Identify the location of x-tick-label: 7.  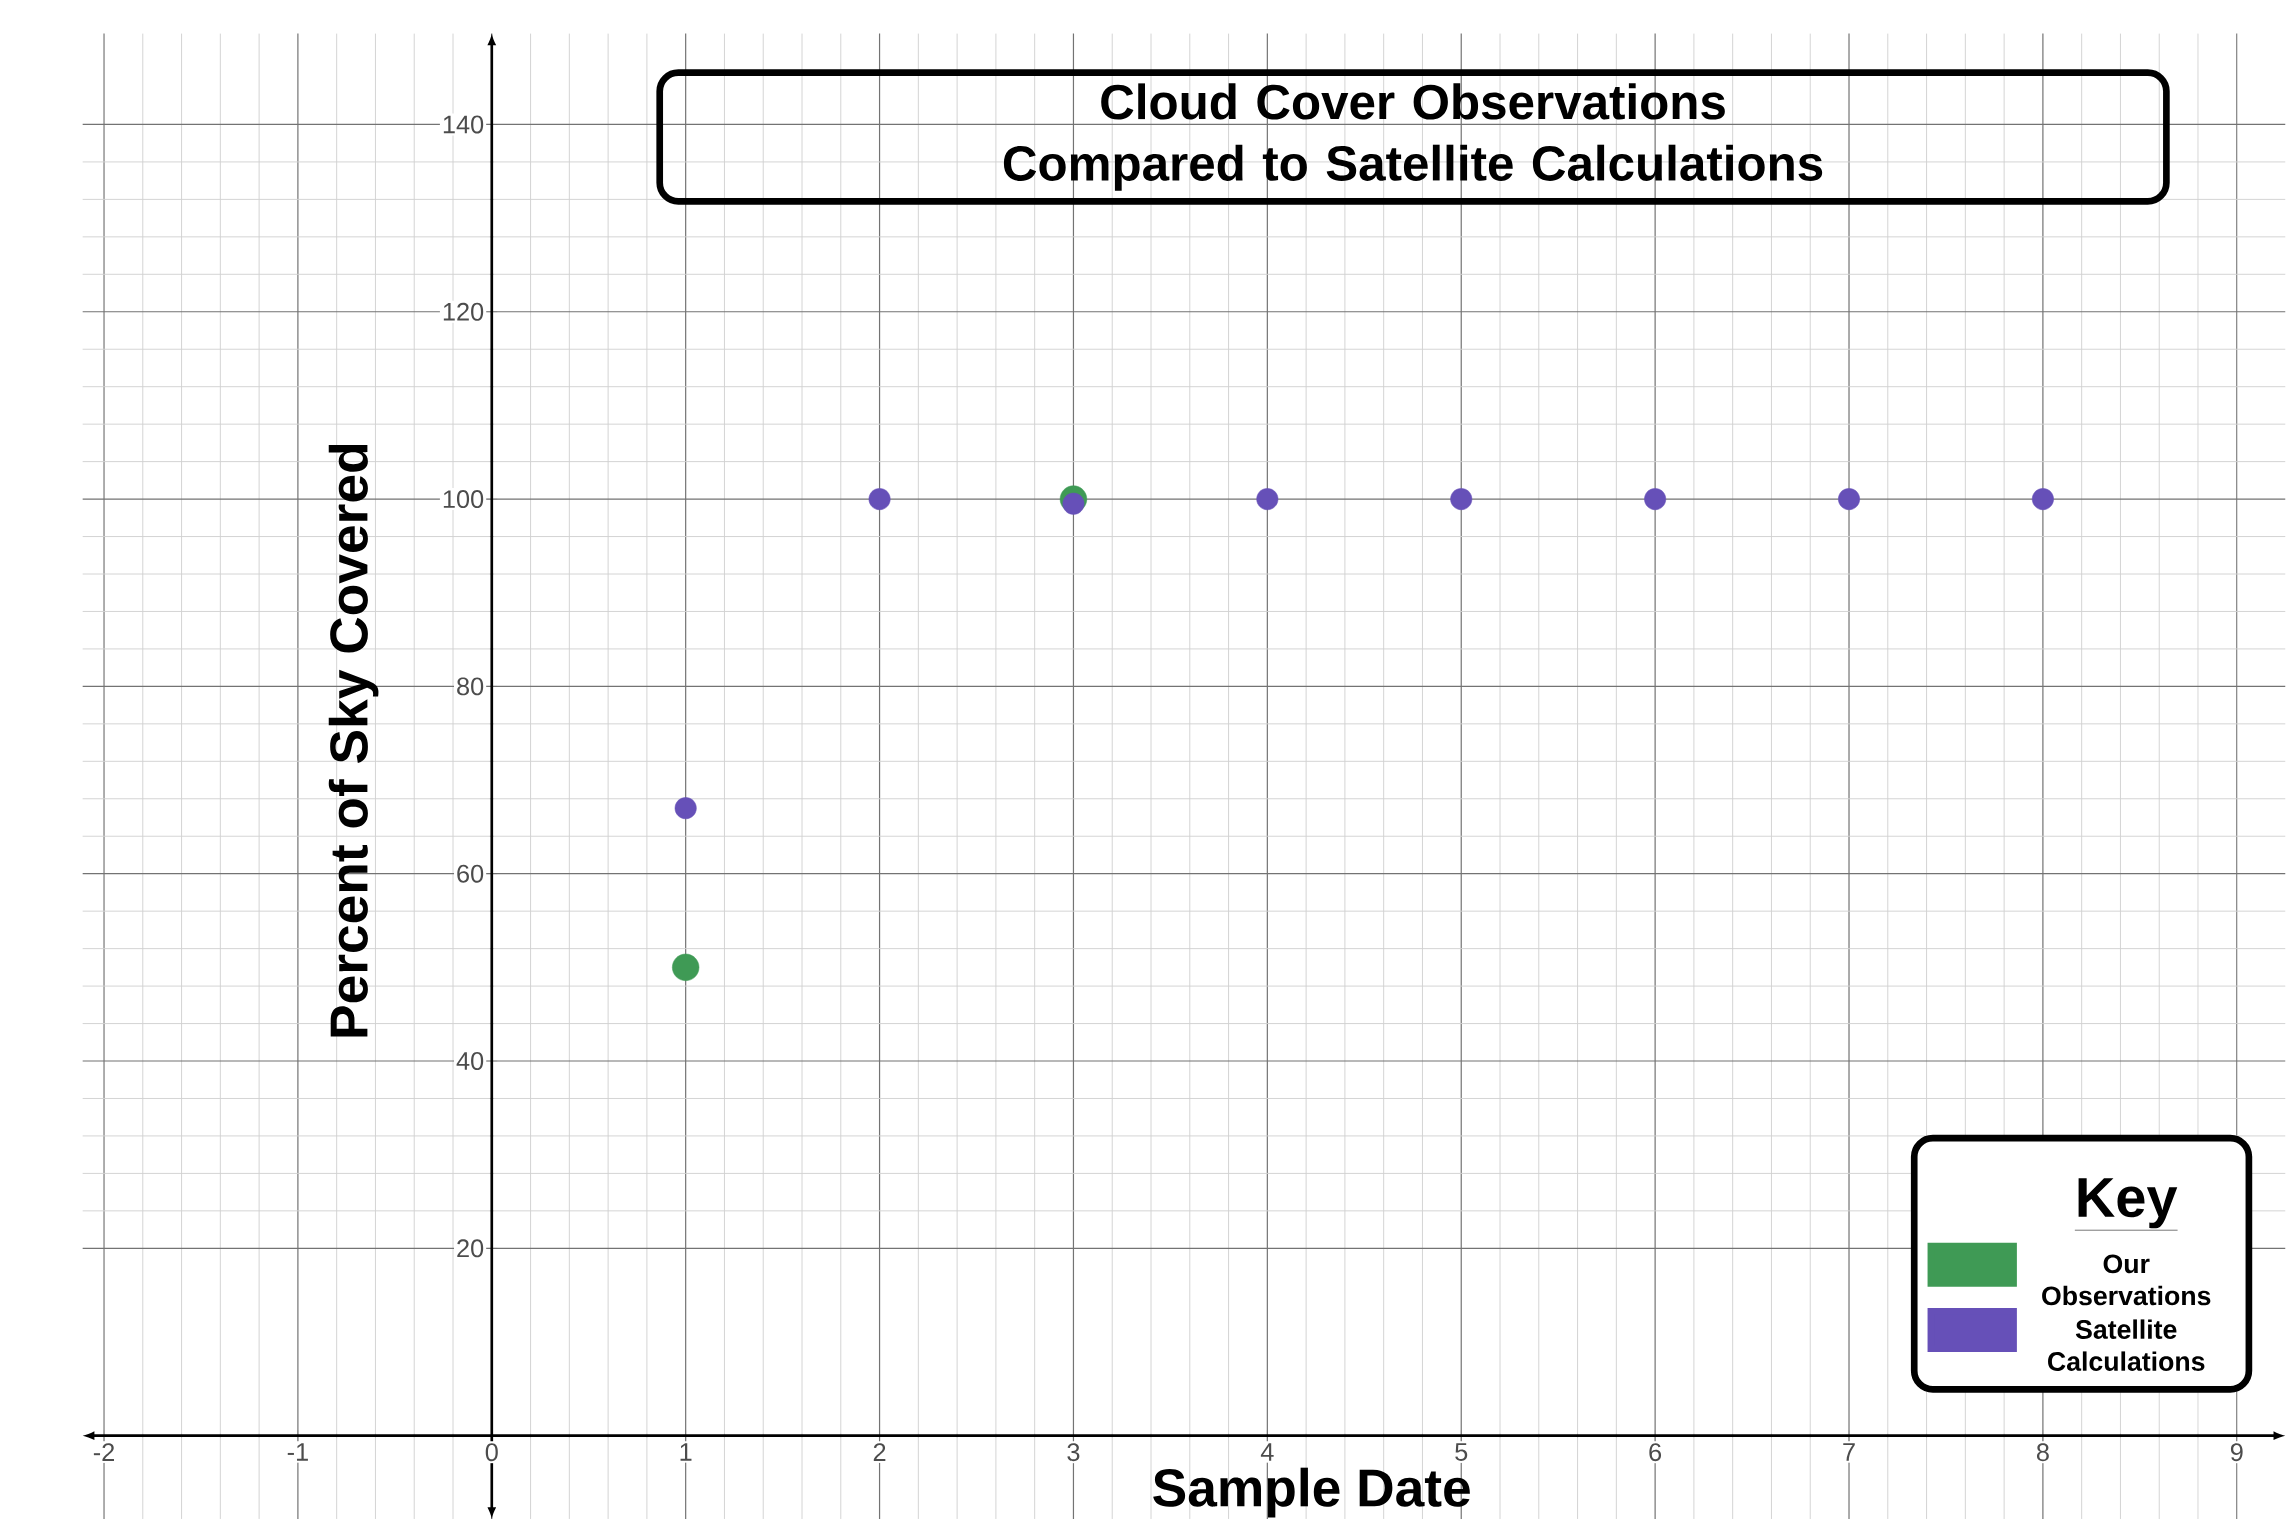
(1849, 1452).